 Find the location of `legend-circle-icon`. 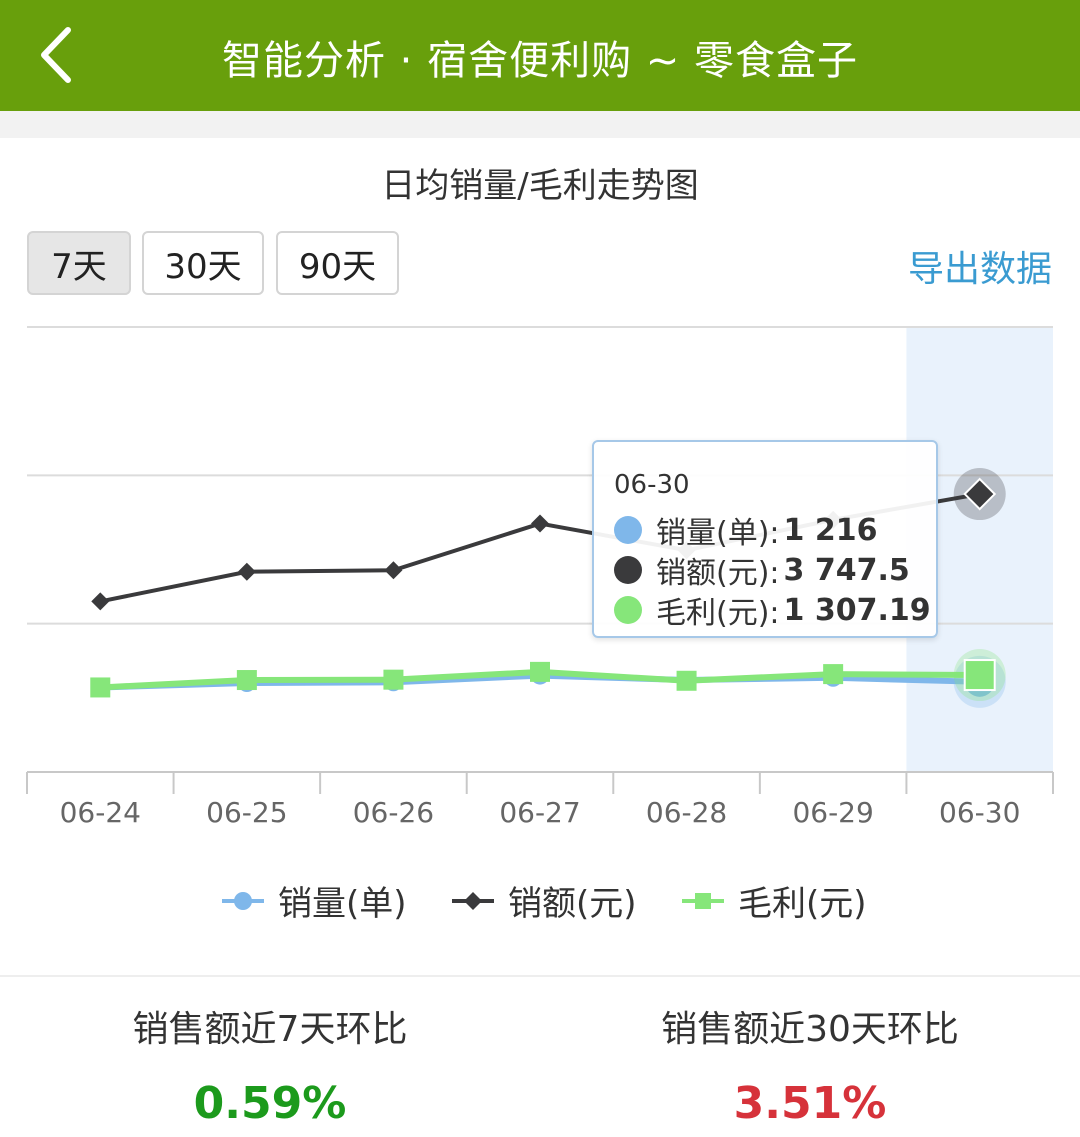

legend-circle-icon is located at coordinates (243, 900).